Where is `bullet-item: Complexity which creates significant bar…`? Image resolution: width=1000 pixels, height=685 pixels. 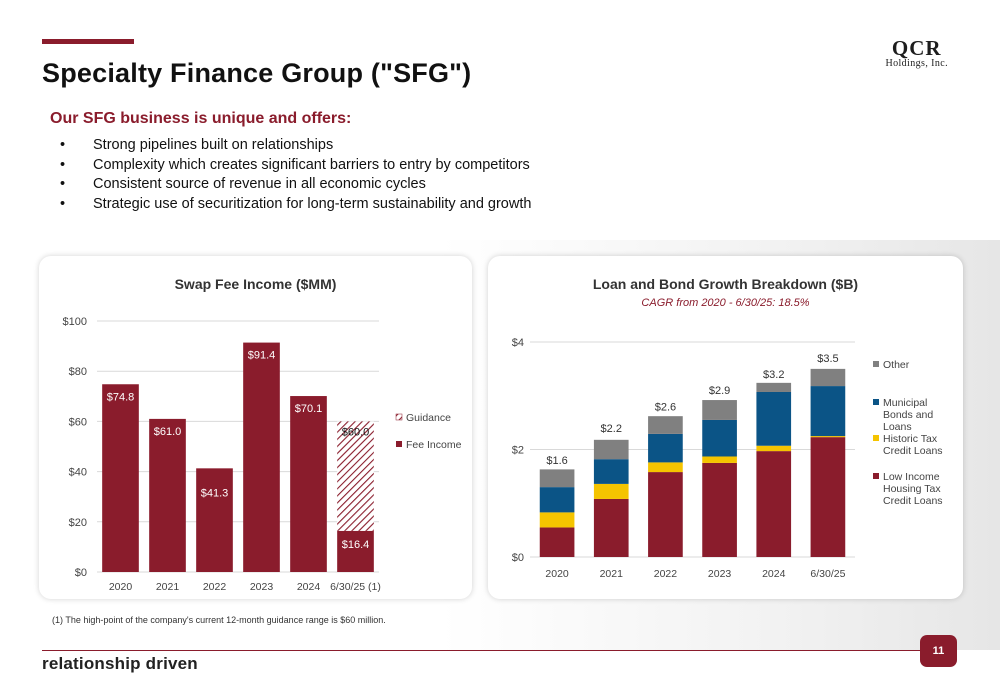
bullet-item: Complexity which creates significant bar… is located at coordinates (295, 166).